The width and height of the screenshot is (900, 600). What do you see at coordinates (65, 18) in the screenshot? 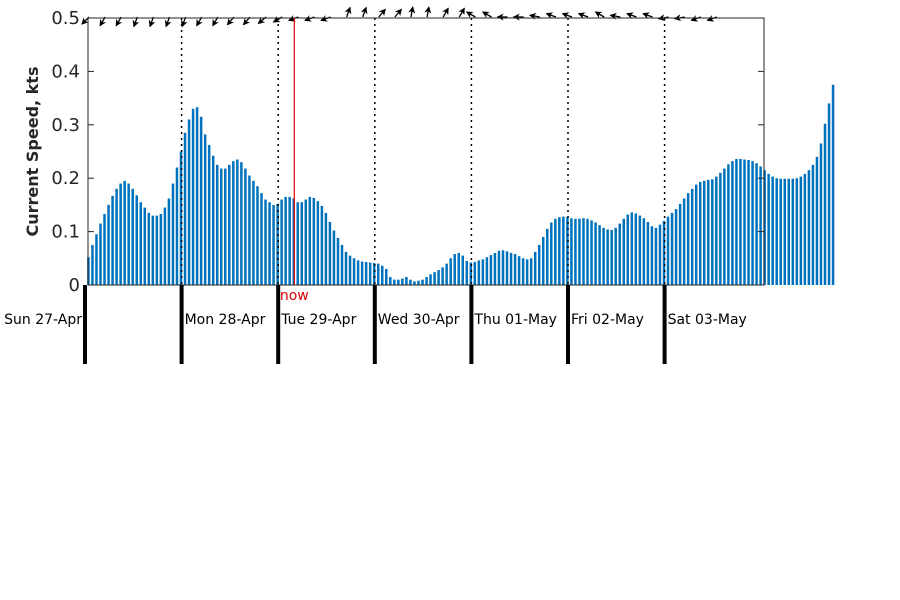
I see `y-tick-label: 0.5` at bounding box center [65, 18].